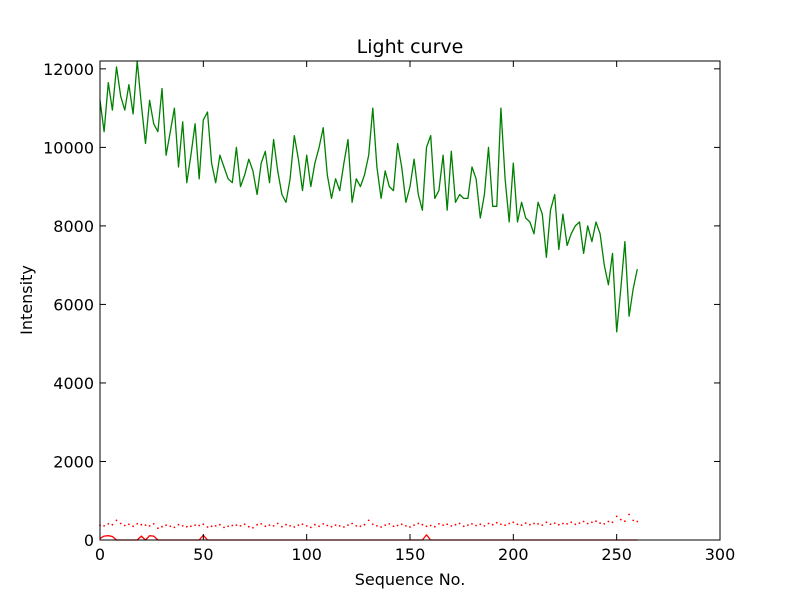  I want to click on y-tick-label: 8000, so click(73, 226).